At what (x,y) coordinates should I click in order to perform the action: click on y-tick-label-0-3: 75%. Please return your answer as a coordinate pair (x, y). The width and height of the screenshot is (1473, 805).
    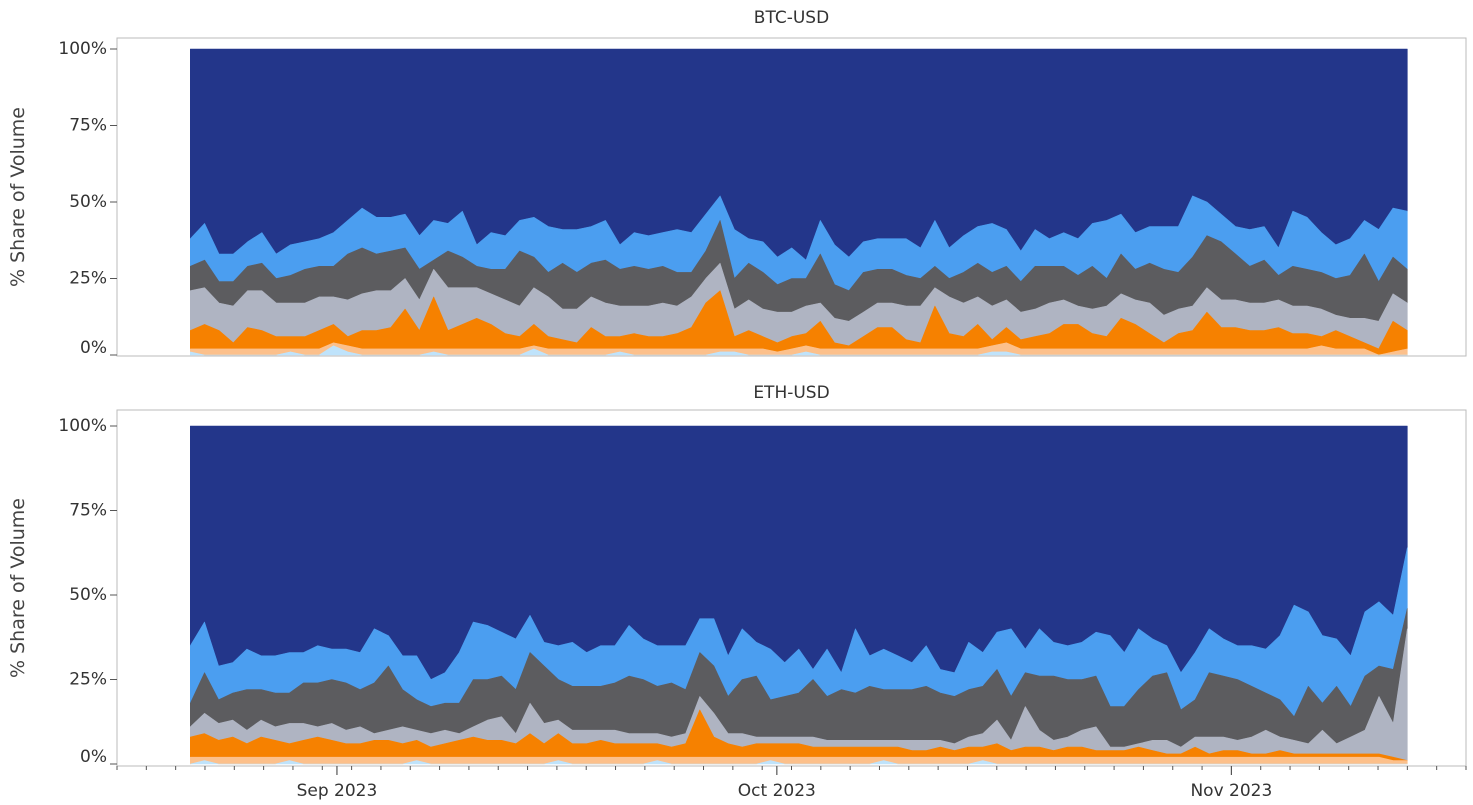
    Looking at the image, I should click on (88, 126).